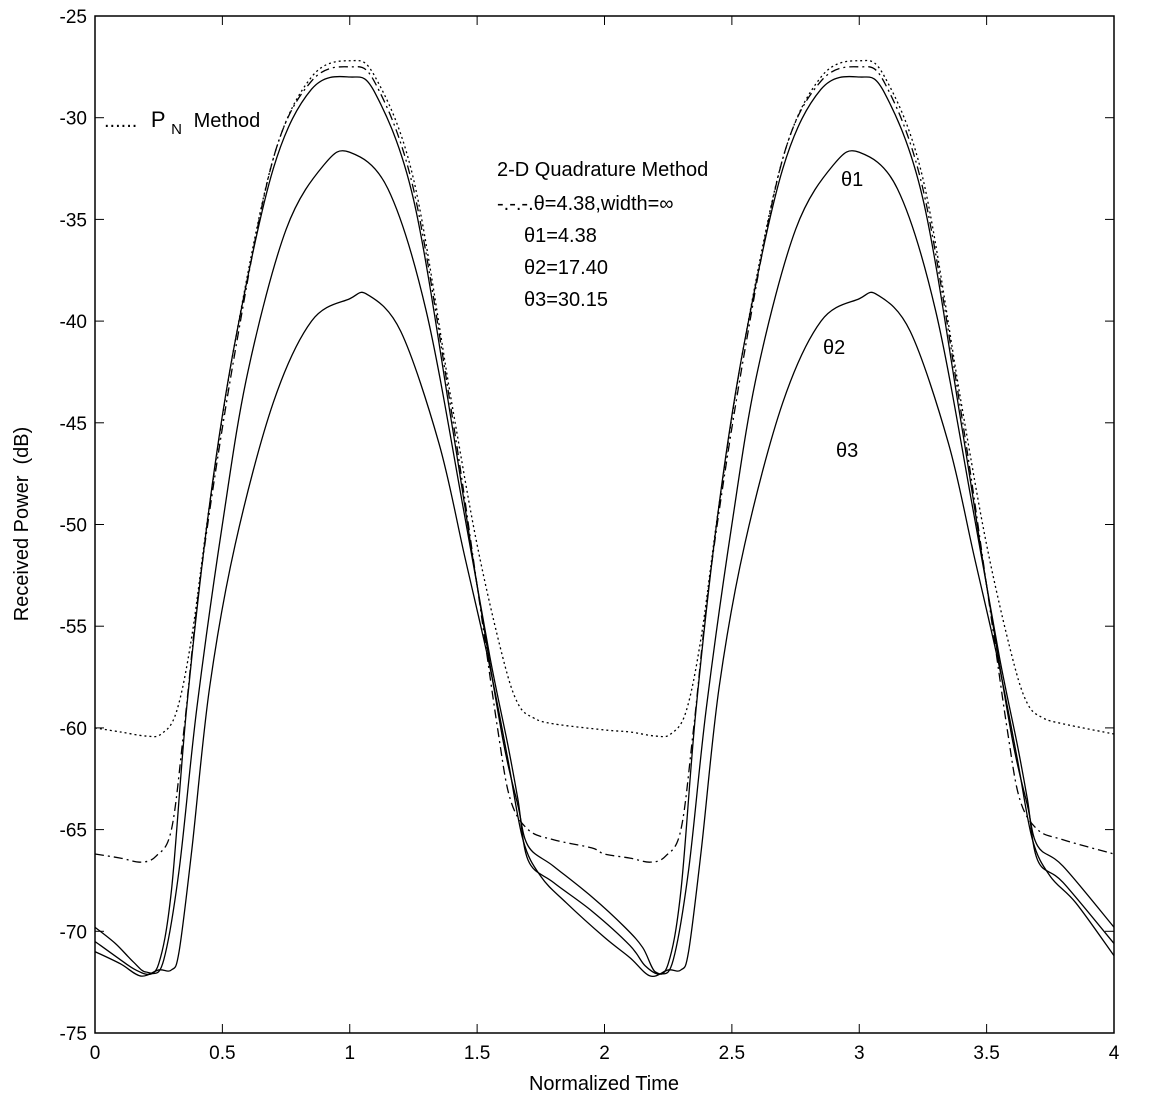 The width and height of the screenshot is (1153, 1101). Describe the element at coordinates (73, 729) in the screenshot. I see `y-tick-label: -60` at that location.